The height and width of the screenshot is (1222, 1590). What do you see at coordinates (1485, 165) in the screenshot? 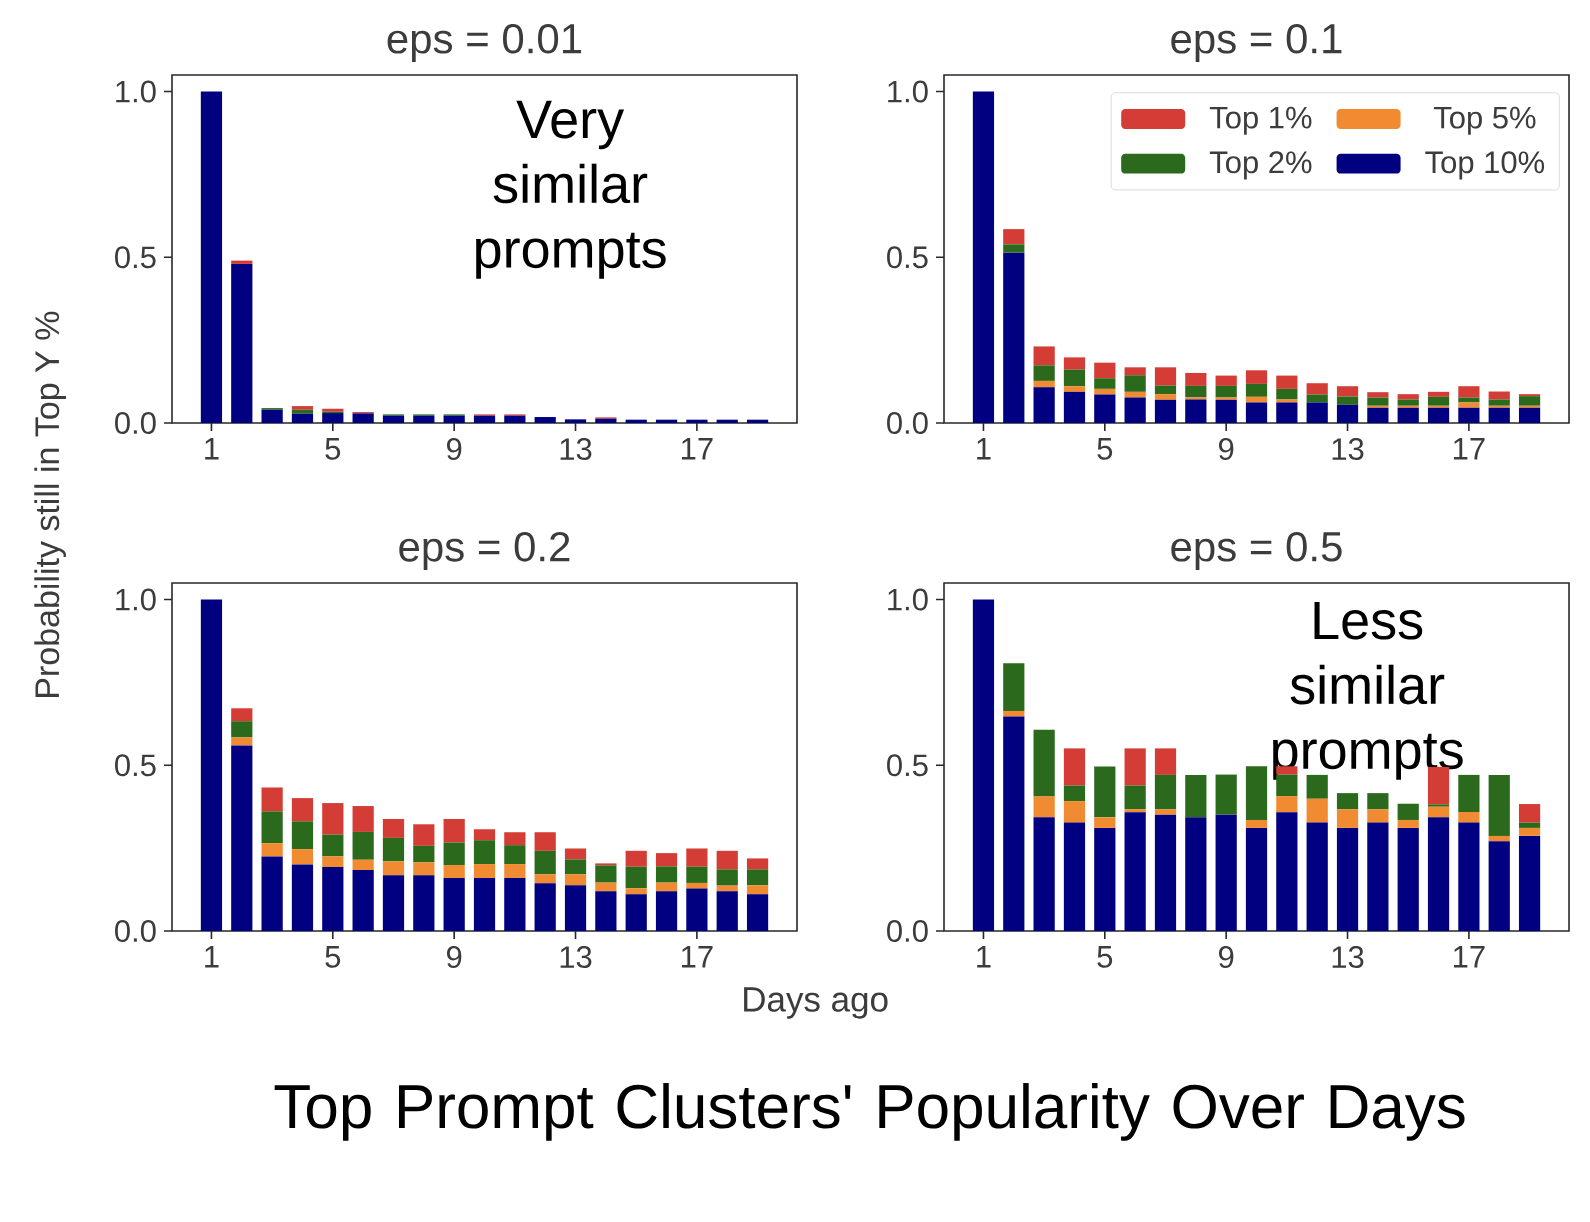
I see `legend-label: Top 10%` at bounding box center [1485, 165].